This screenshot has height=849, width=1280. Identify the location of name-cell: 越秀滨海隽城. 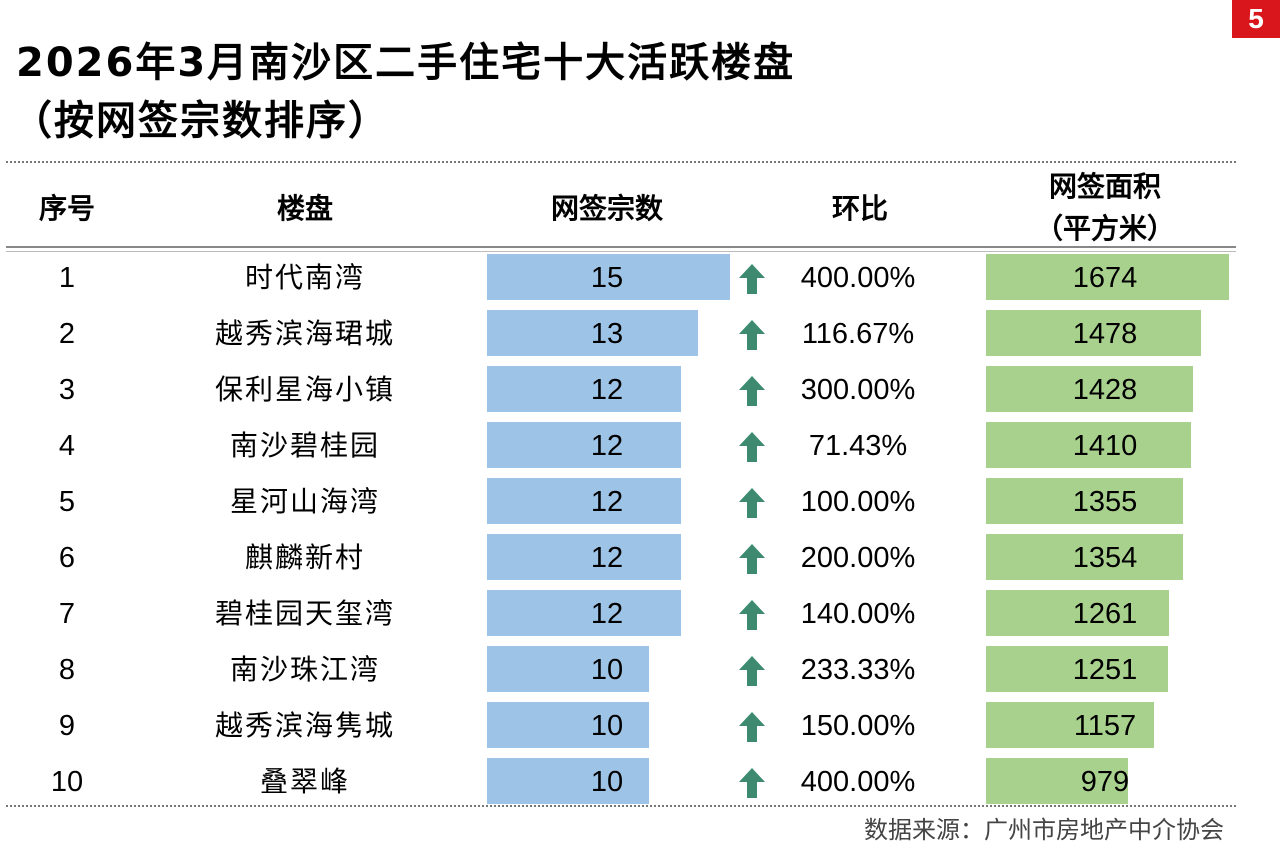
(304, 725).